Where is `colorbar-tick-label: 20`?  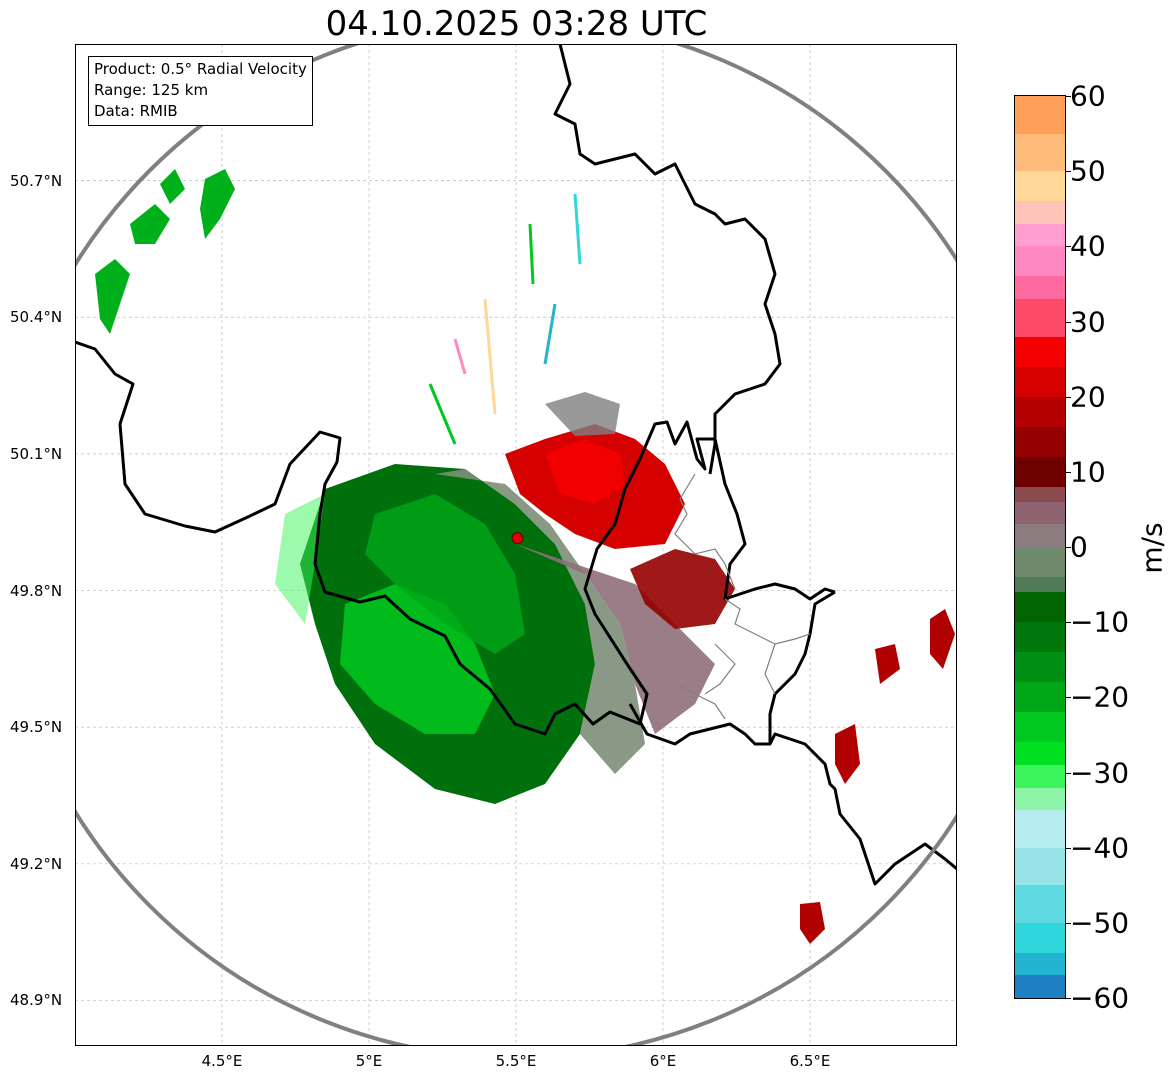
colorbar-tick-label: 20 is located at coordinates (1088, 397).